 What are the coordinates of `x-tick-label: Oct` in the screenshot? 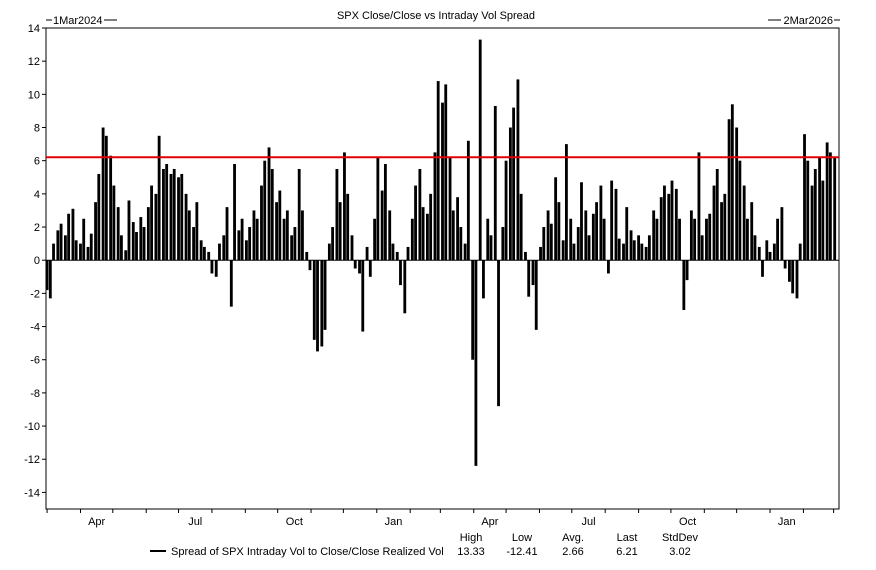 It's located at (294, 522).